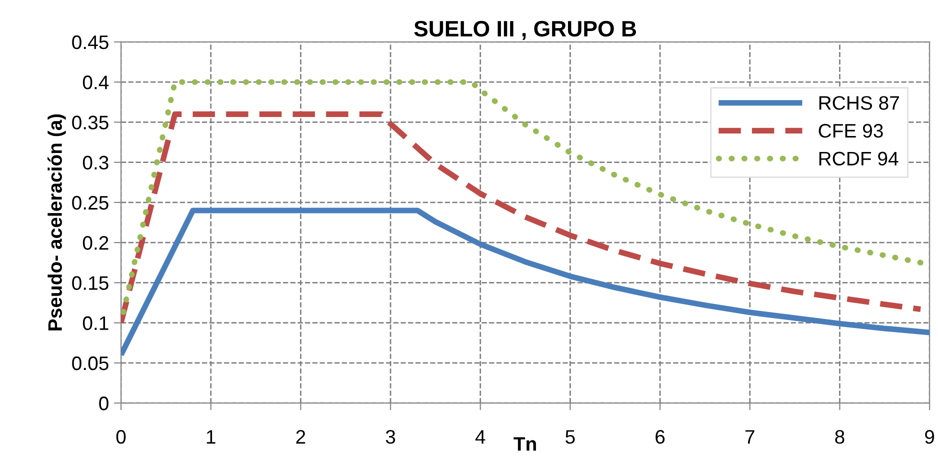 Image resolution: width=938 pixels, height=466 pixels. What do you see at coordinates (95, 243) in the screenshot?
I see `y-tick-label: 0.2` at bounding box center [95, 243].